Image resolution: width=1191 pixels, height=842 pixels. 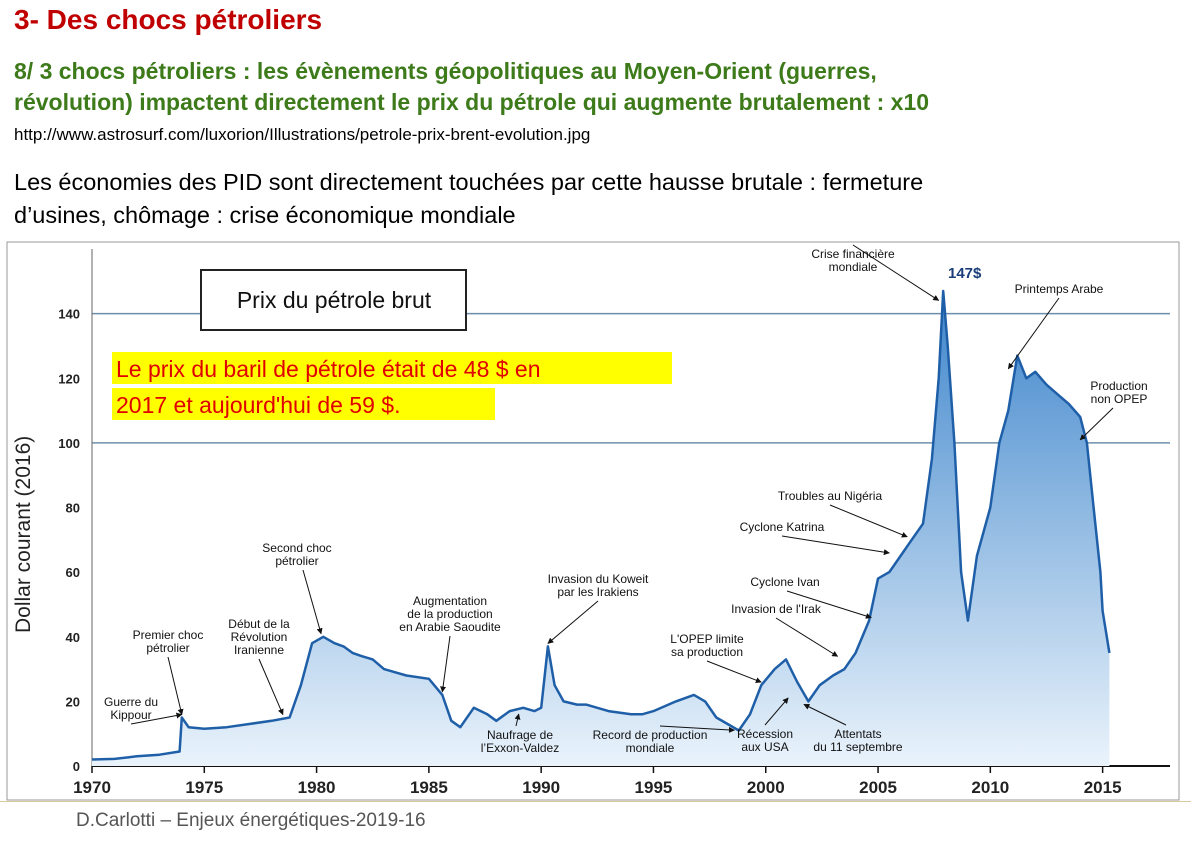 What do you see at coordinates (251, 820) in the screenshot?
I see `footer-text: D.Carlotti – Enjeux énergétiques-2019-16` at bounding box center [251, 820].